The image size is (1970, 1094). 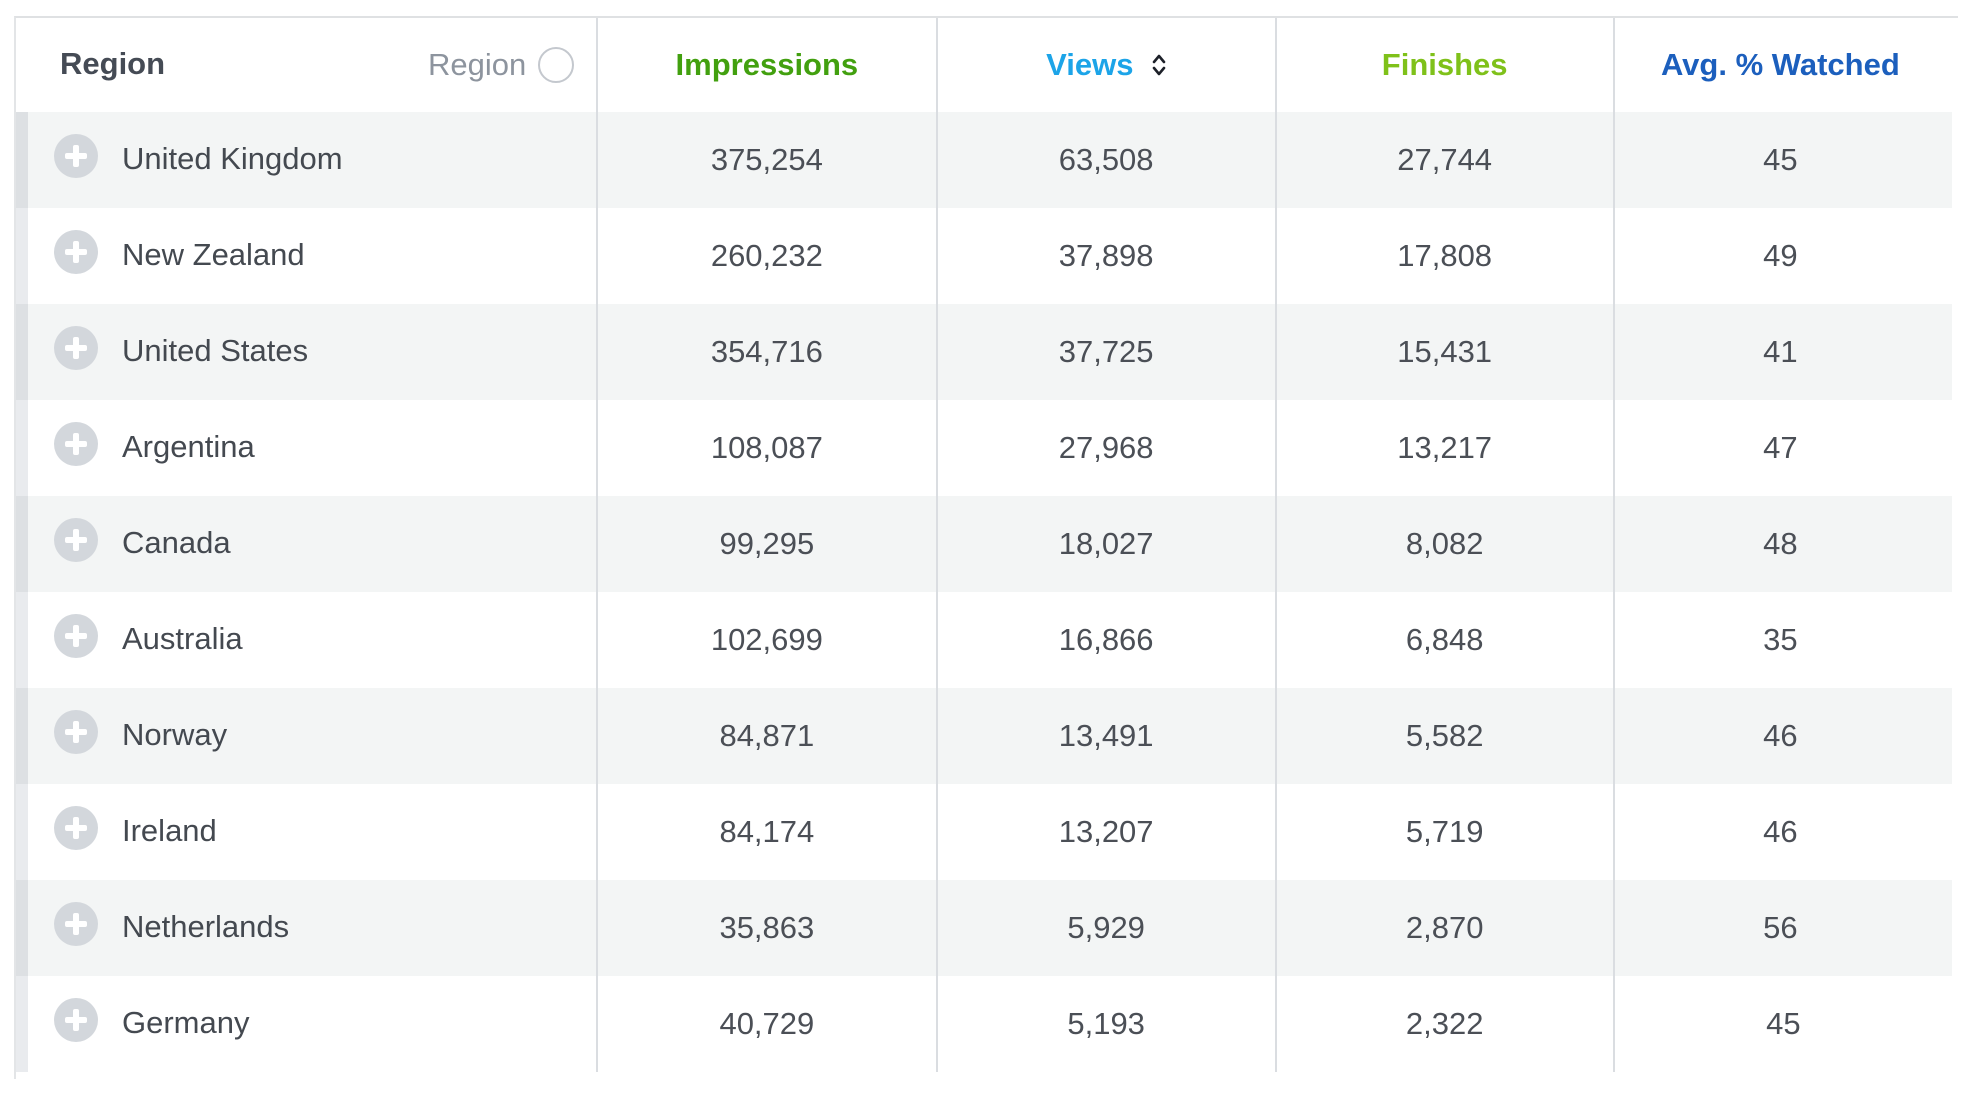 What do you see at coordinates (1780, 255) in the screenshot?
I see `avg-watched-cell: 49` at bounding box center [1780, 255].